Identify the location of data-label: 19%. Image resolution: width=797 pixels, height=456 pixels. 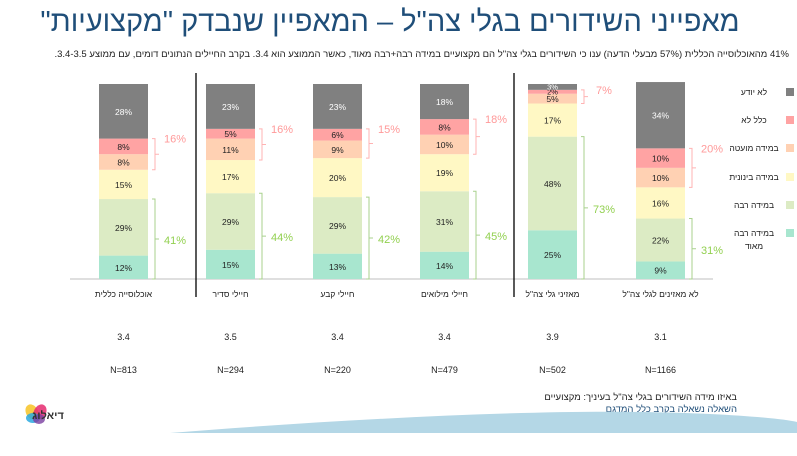
(444, 173).